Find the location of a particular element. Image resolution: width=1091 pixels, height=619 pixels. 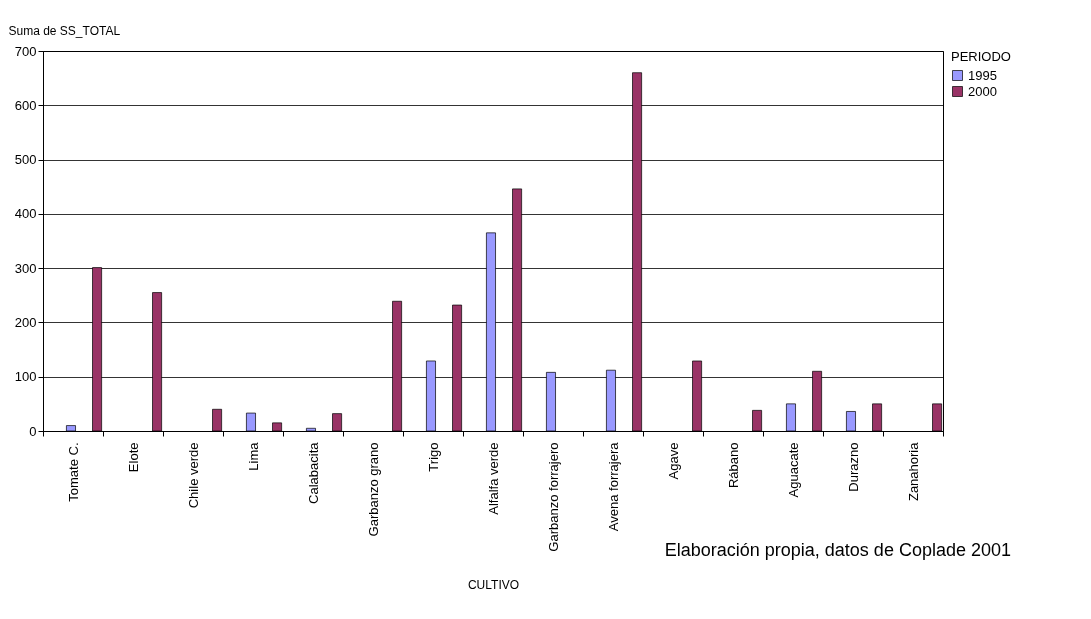

legend-label: 1995 is located at coordinates (982, 75).